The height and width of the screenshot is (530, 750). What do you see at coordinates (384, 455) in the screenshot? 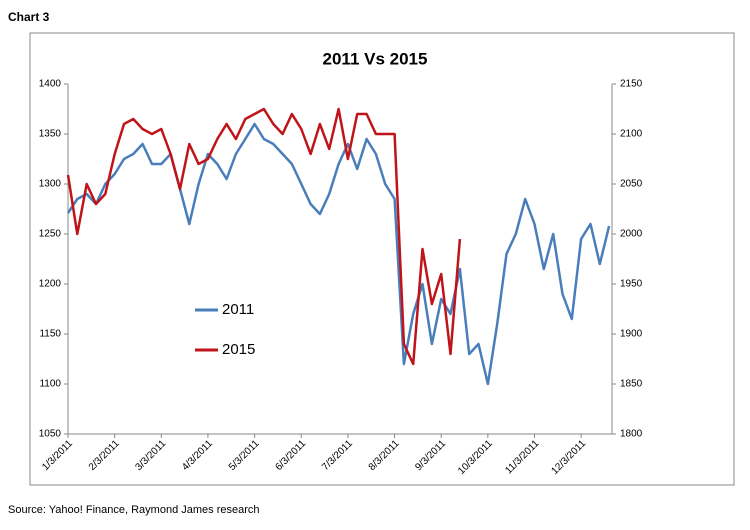
I see `x-tick-label: 8/3/2011` at bounding box center [384, 455].